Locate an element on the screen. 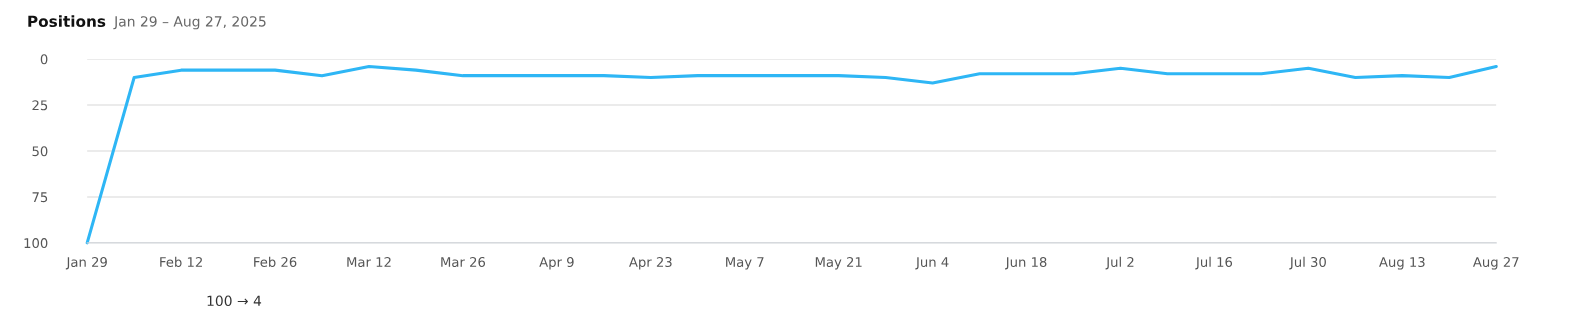 Image resolution: width=1585 pixels, height=323 pixels. x-tick-label: Mar 26 is located at coordinates (463, 262).